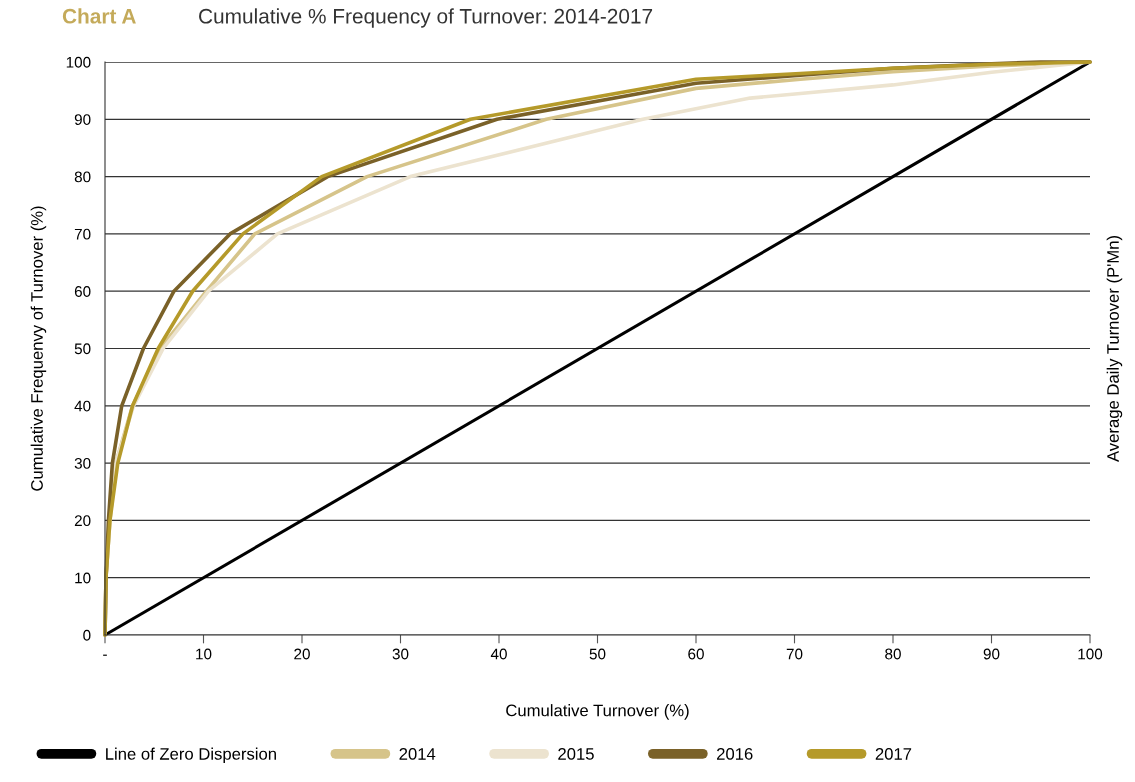 The width and height of the screenshot is (1135, 782). I want to click on y-tick-label: 80, so click(82, 177).